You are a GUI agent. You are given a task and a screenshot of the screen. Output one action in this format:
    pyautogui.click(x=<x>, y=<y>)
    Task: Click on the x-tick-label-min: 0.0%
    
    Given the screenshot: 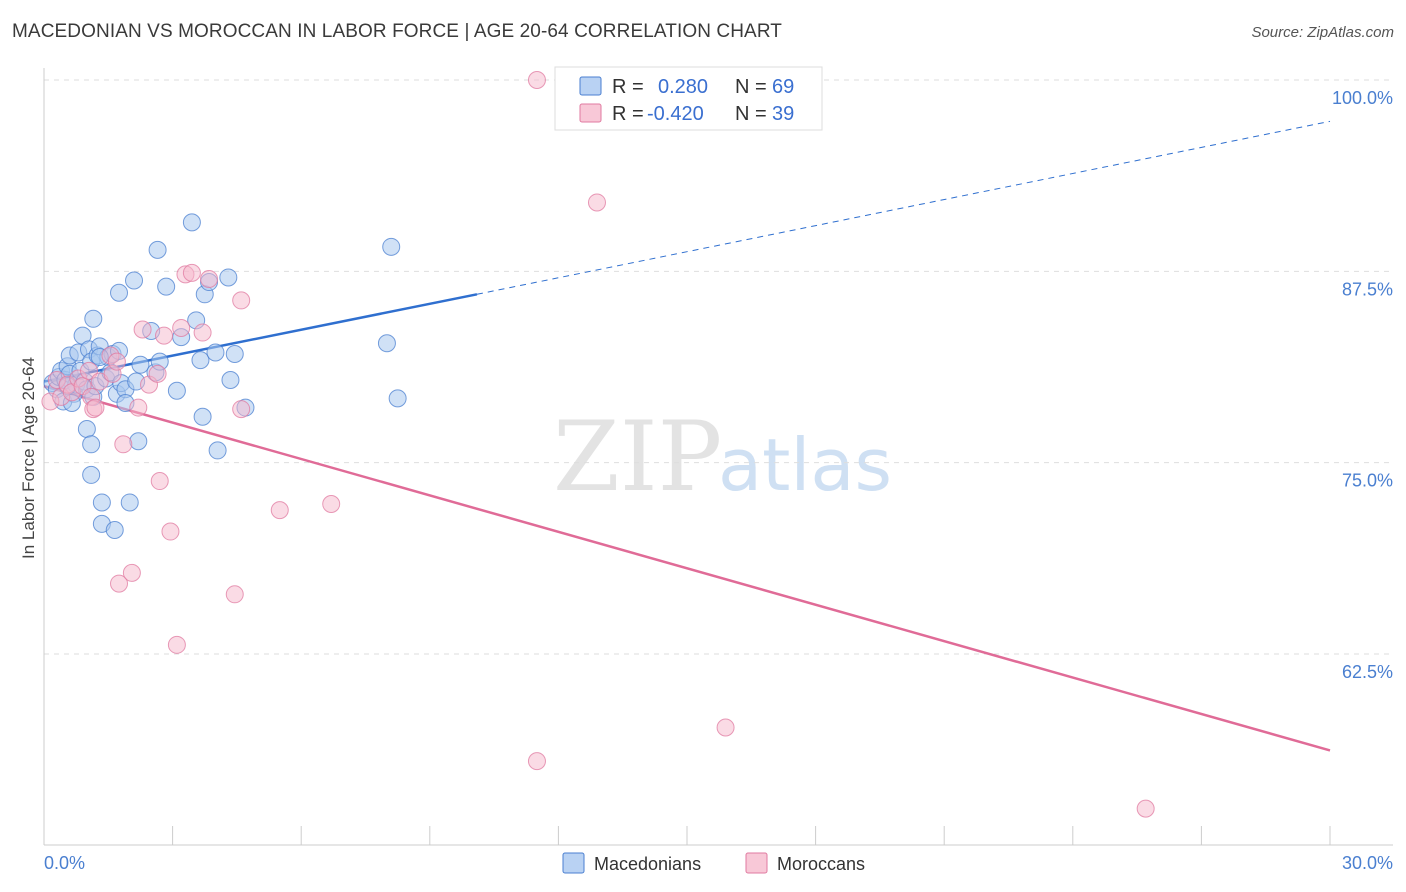 What is the action you would take?
    pyautogui.click(x=64, y=863)
    